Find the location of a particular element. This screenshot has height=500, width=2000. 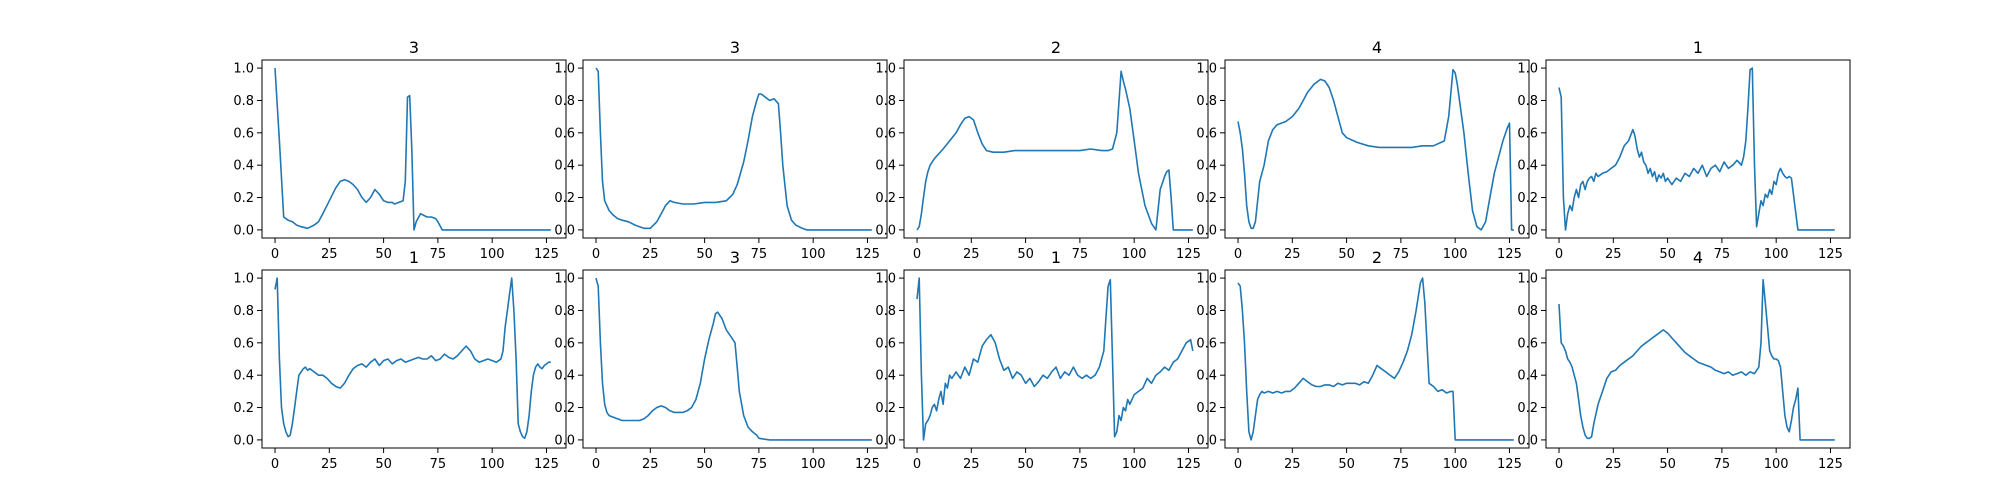

subplot-5: 0 25 50 75 100 125 0.0 0.2 0.4 0.6 0.8 1.0 1 is located at coordinates (1684, 150).